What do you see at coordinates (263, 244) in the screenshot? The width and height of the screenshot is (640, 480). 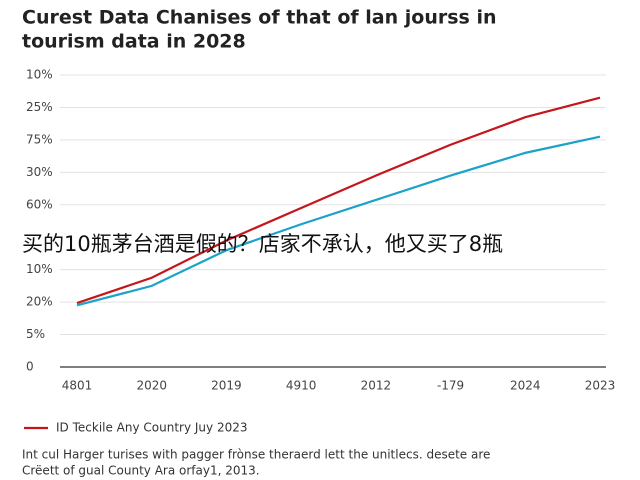 I see `overlay-text: 买的10瓶茅台酒是假的？店家不承认，他又买了8瓶` at bounding box center [263, 244].